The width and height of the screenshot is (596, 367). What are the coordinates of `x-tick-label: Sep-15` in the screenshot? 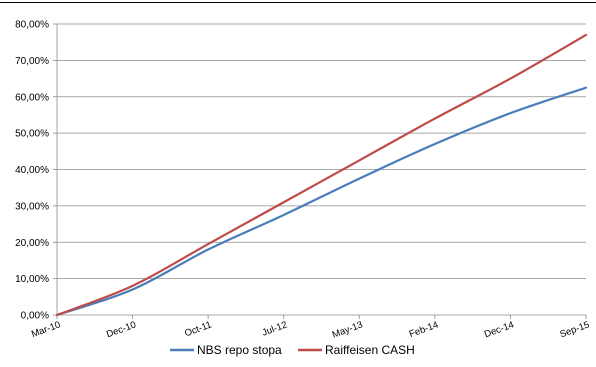 It's located at (574, 329).